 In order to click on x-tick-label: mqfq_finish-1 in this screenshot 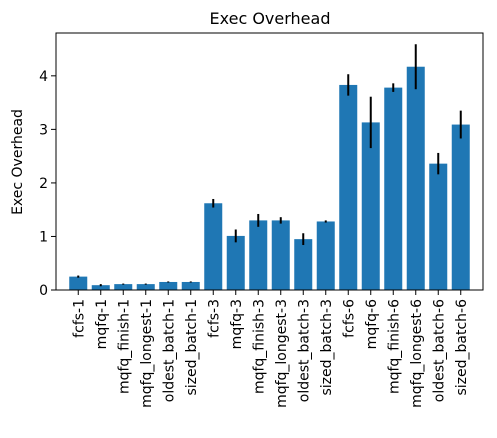, I will do `click(124, 346)`.